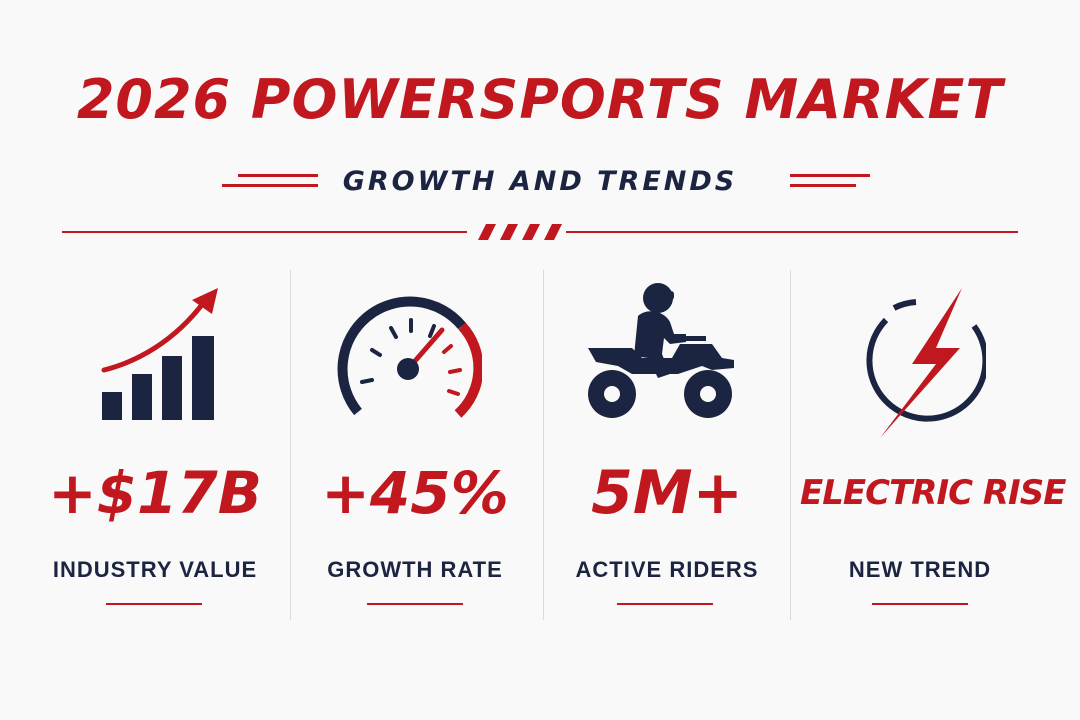 Image resolution: width=1080 pixels, height=720 pixels. Describe the element at coordinates (264, 232) in the screenshot. I see `divider-left` at that location.